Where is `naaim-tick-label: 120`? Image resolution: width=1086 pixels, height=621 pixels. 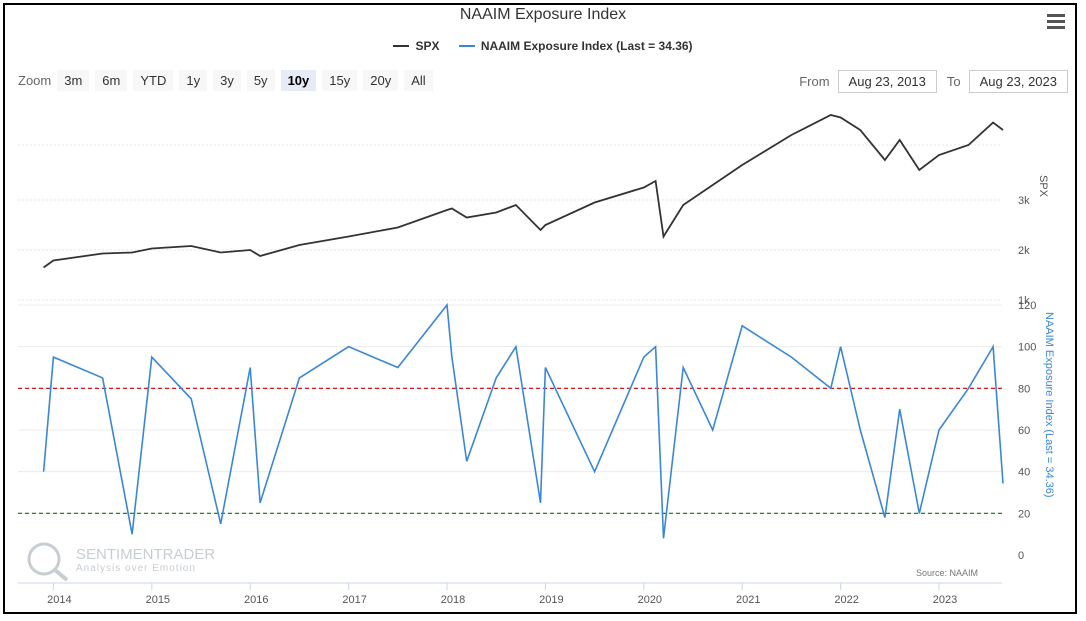 naaim-tick-label: 120 is located at coordinates (1027, 306).